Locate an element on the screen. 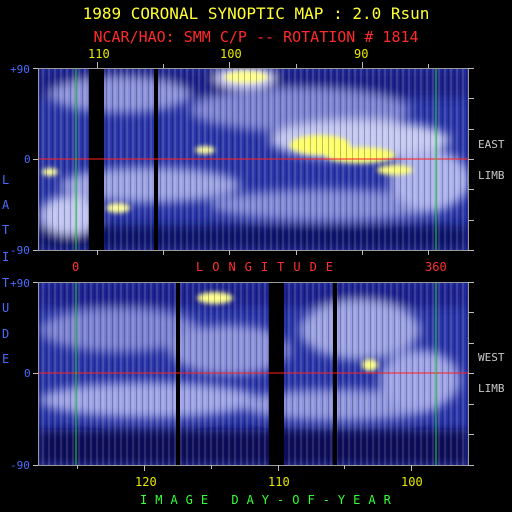 The image size is (512, 512). east-limb-label: LIMB is located at coordinates (491, 175).